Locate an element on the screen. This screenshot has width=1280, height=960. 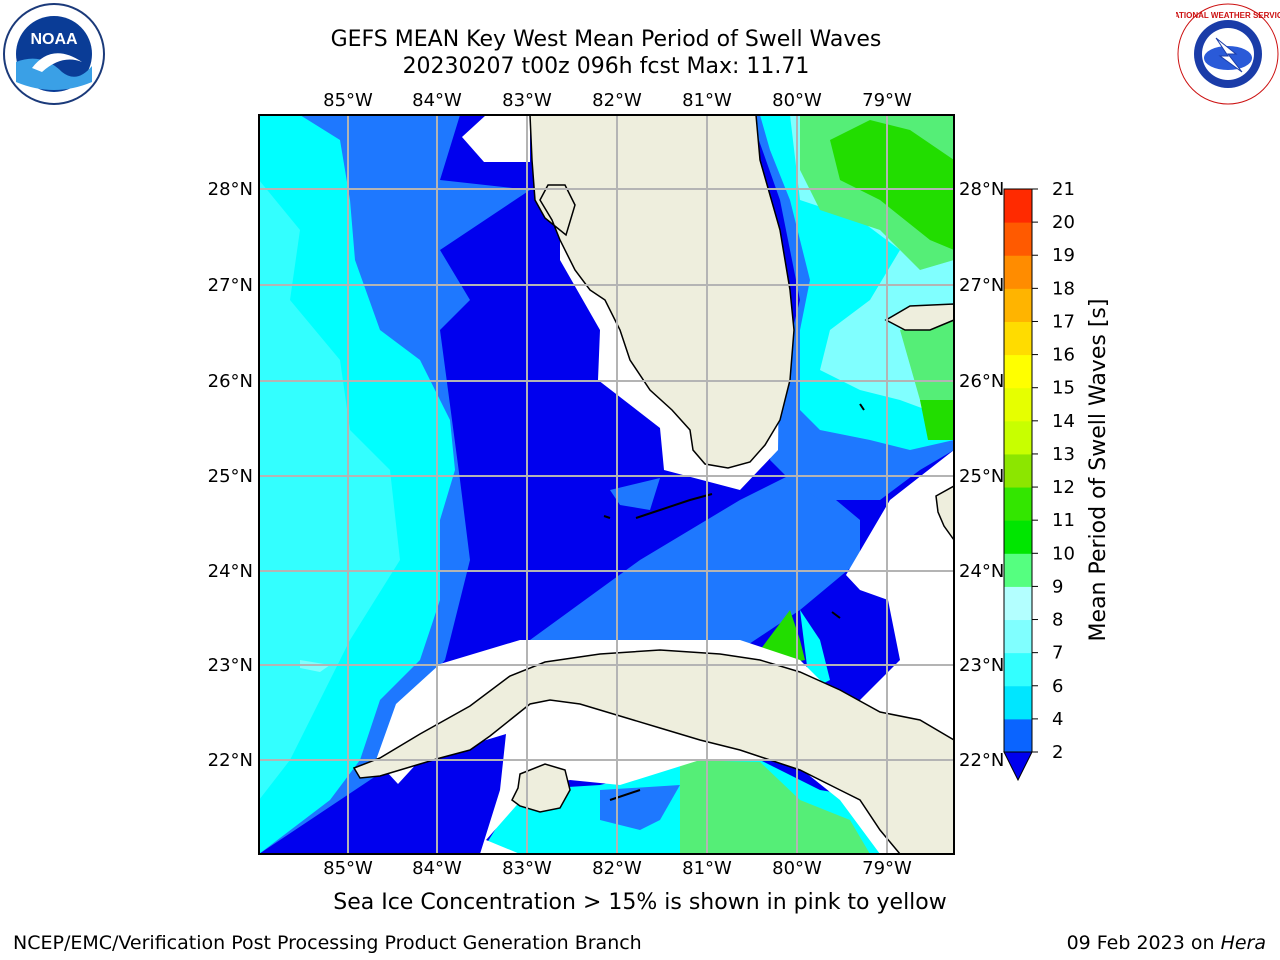
colorbar-label: Mean Period of Swell Waves [s] is located at coordinates (1098, 470).